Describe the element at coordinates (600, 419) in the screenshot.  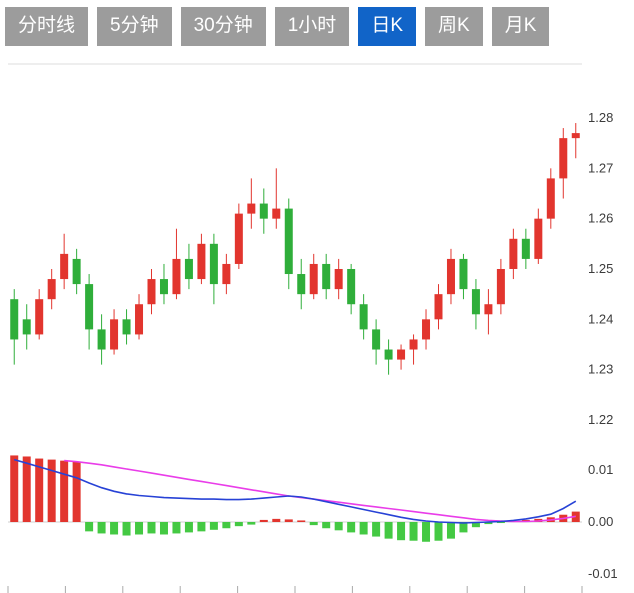
I see `price-axis-label: 1.22` at that location.